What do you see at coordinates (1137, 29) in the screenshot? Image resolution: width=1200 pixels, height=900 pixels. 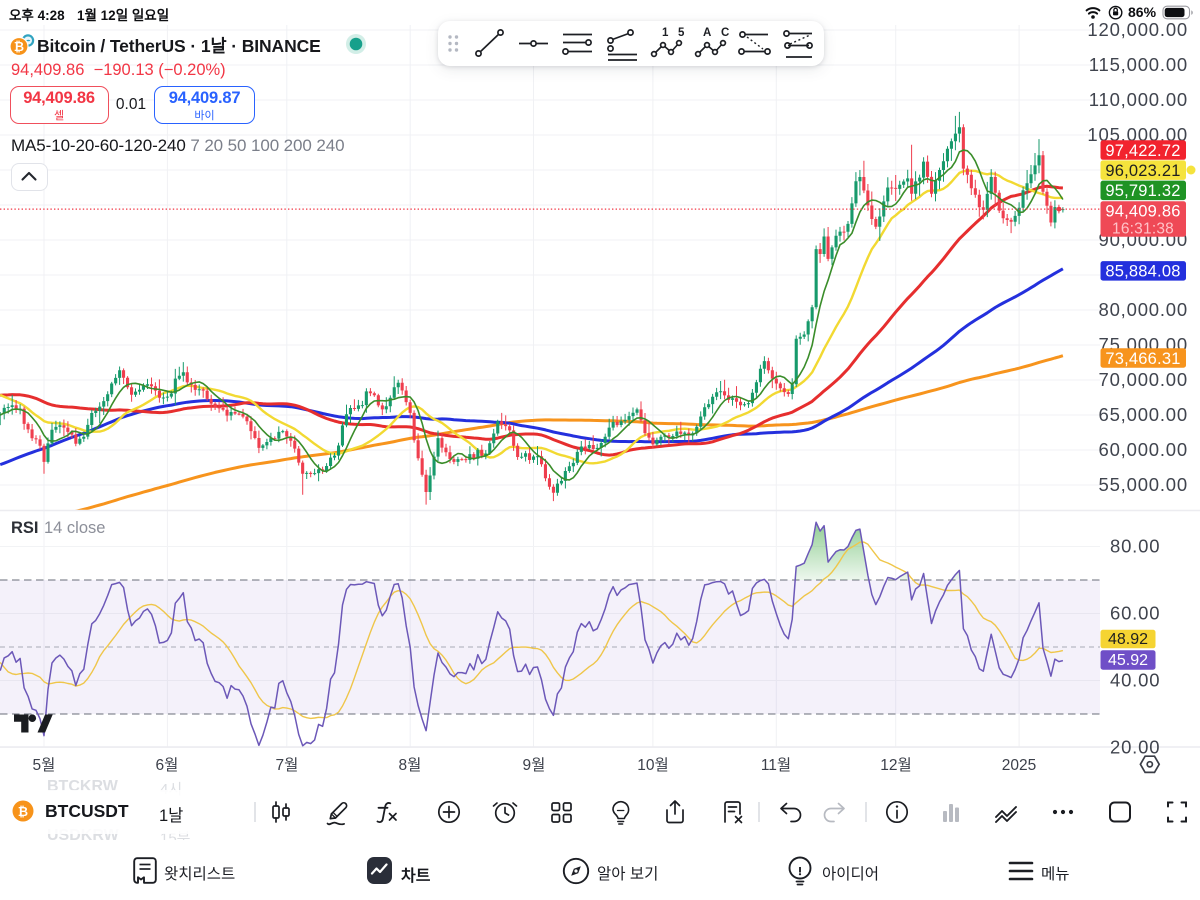 I see `svg-text: 120,000.00` at bounding box center [1137, 29].